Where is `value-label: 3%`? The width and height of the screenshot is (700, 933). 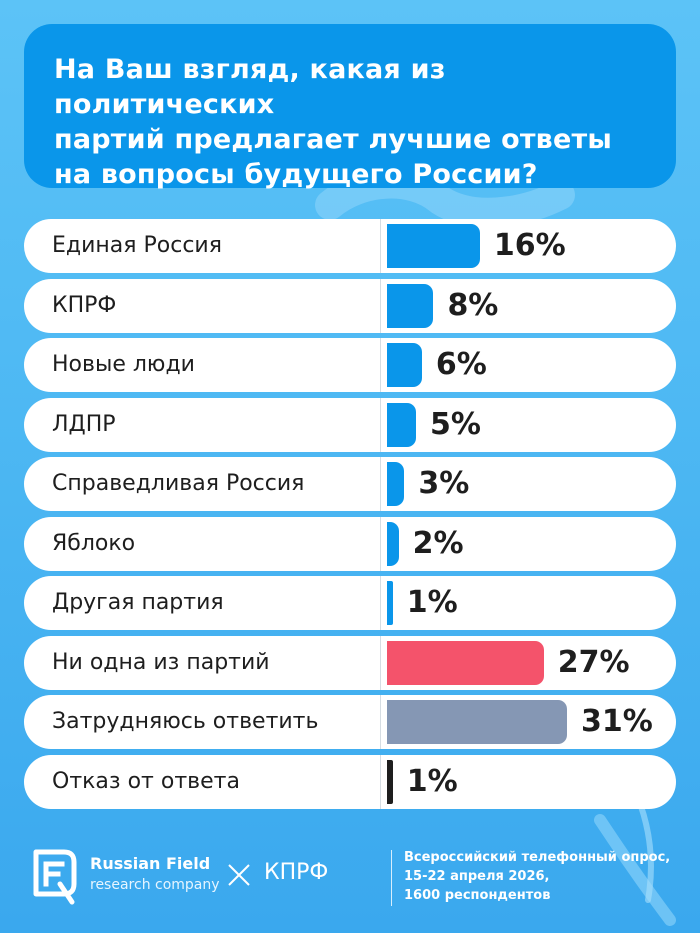 value-label: 3% is located at coordinates (444, 483).